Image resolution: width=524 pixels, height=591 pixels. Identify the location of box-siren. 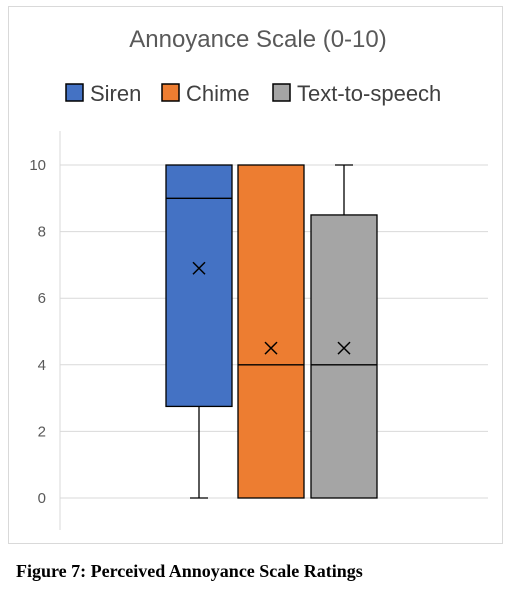
(199, 331).